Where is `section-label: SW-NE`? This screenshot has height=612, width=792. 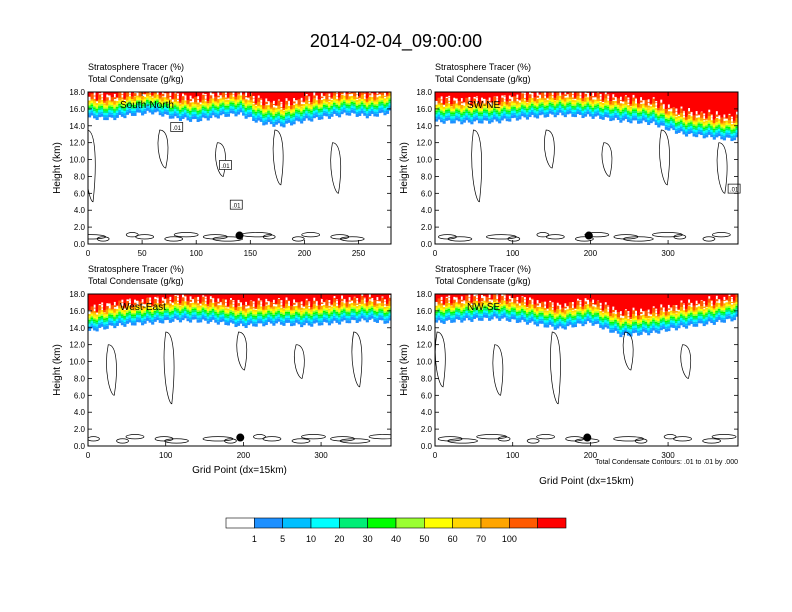 section-label: SW-NE is located at coordinates (483, 105).